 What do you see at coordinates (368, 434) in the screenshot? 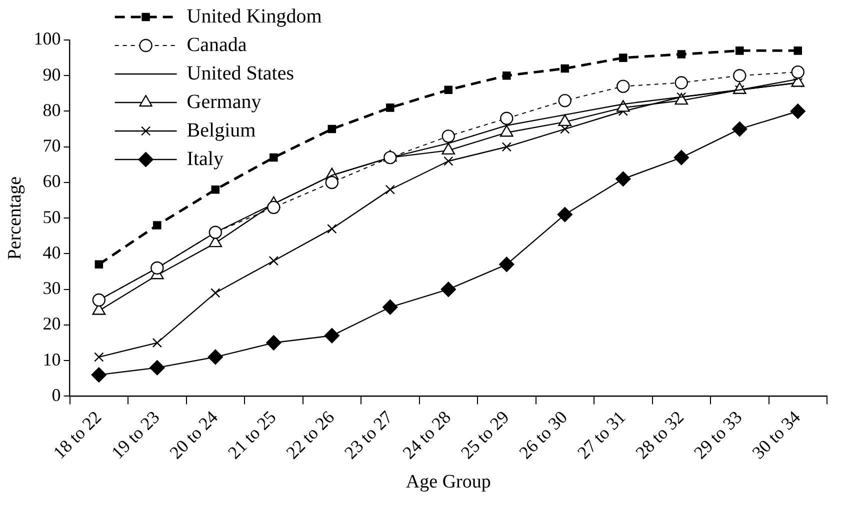
I see `x-tick-label: 23 to 27` at bounding box center [368, 434].